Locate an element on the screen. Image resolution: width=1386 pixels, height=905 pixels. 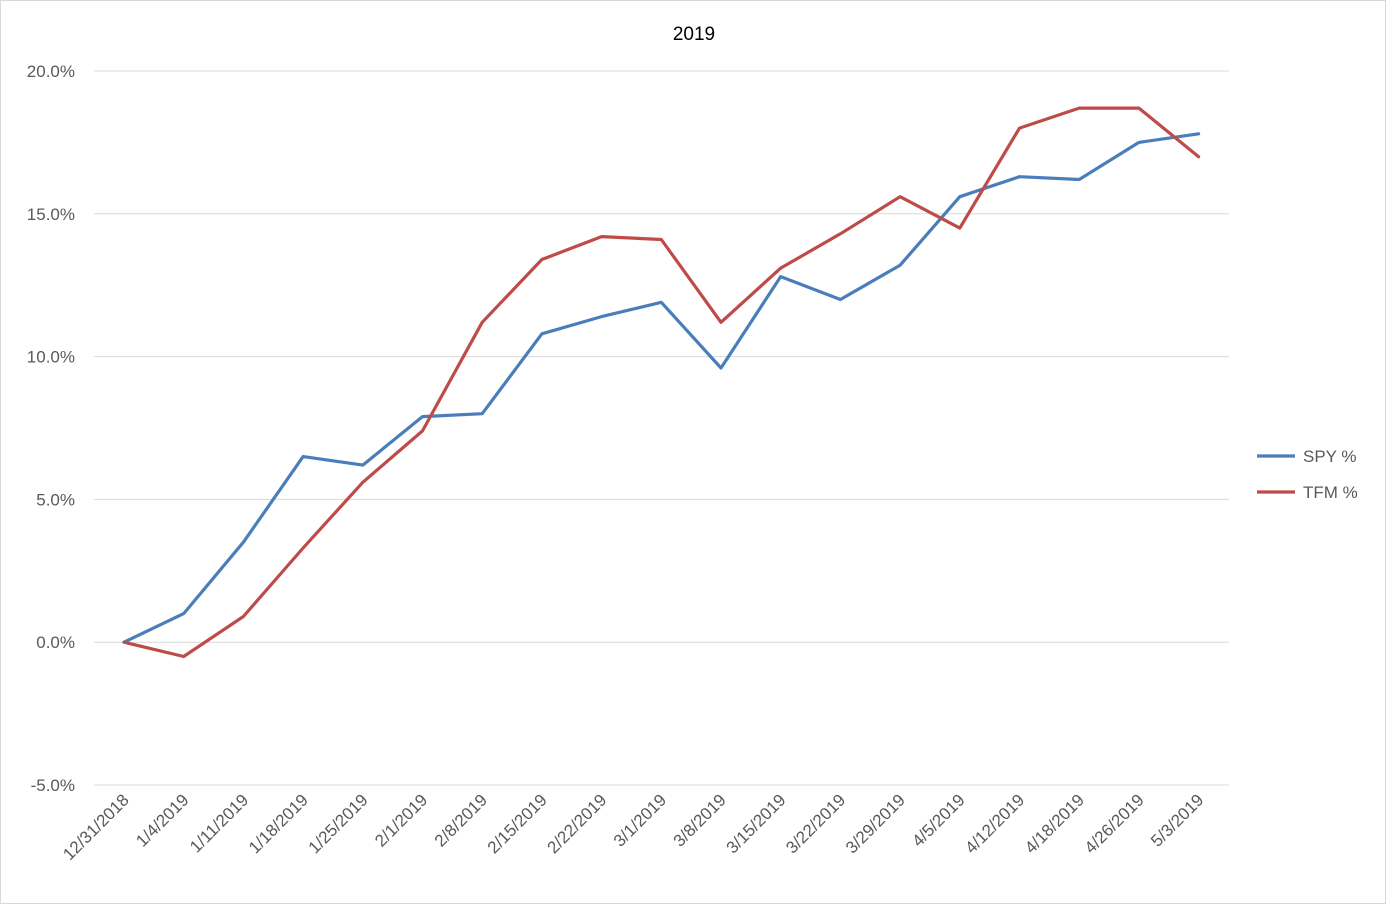
y-tick-label: 20.0% is located at coordinates (51, 71).